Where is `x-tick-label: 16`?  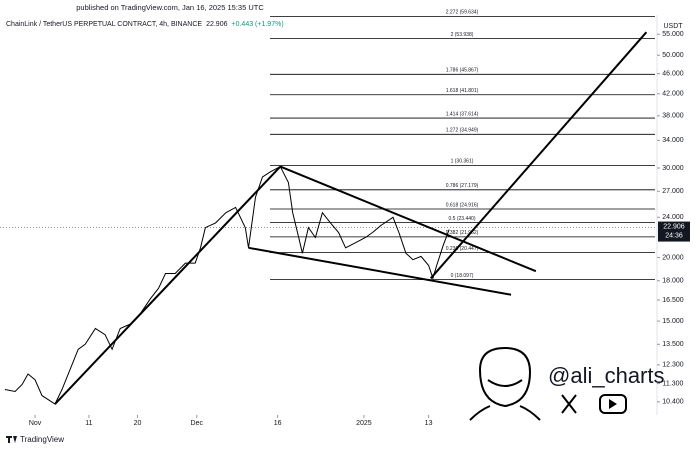 x-tick-label: 16 is located at coordinates (278, 423).